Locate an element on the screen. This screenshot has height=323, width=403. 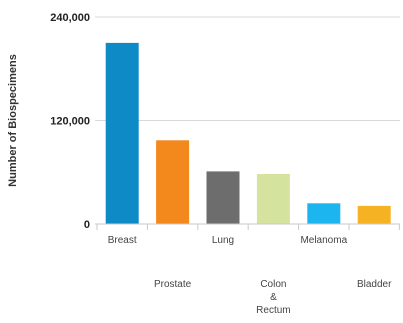
x-tick-label: Prostate is located at coordinates (173, 284).